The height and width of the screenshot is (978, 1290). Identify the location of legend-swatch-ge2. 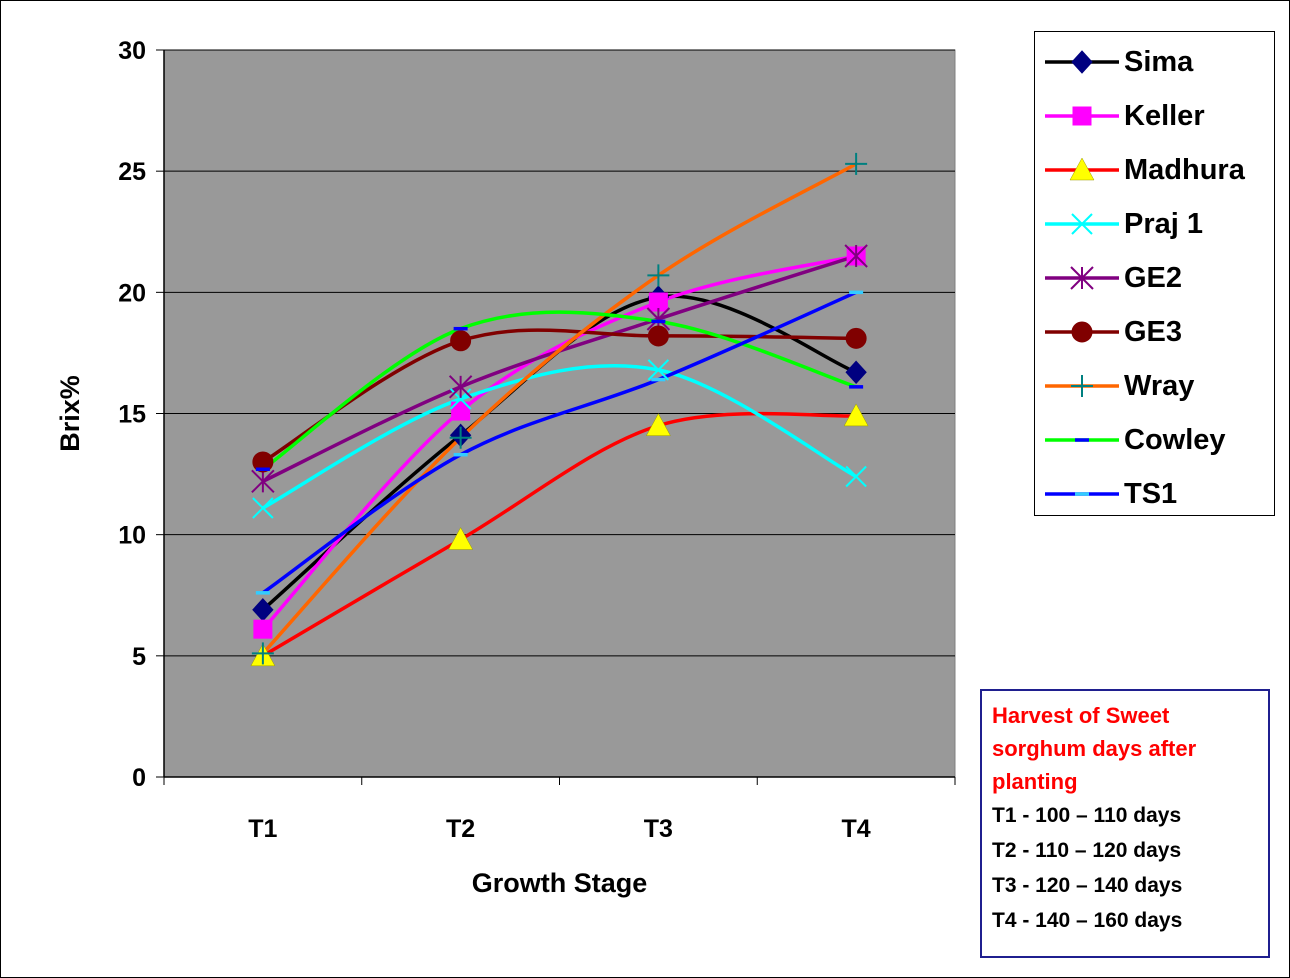
(1082, 278).